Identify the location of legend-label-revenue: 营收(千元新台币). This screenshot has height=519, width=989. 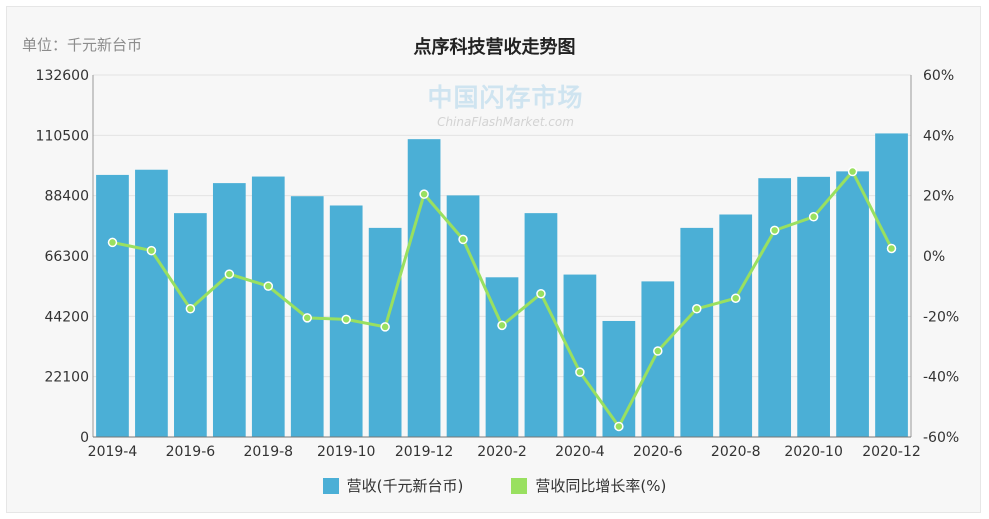
(405, 486).